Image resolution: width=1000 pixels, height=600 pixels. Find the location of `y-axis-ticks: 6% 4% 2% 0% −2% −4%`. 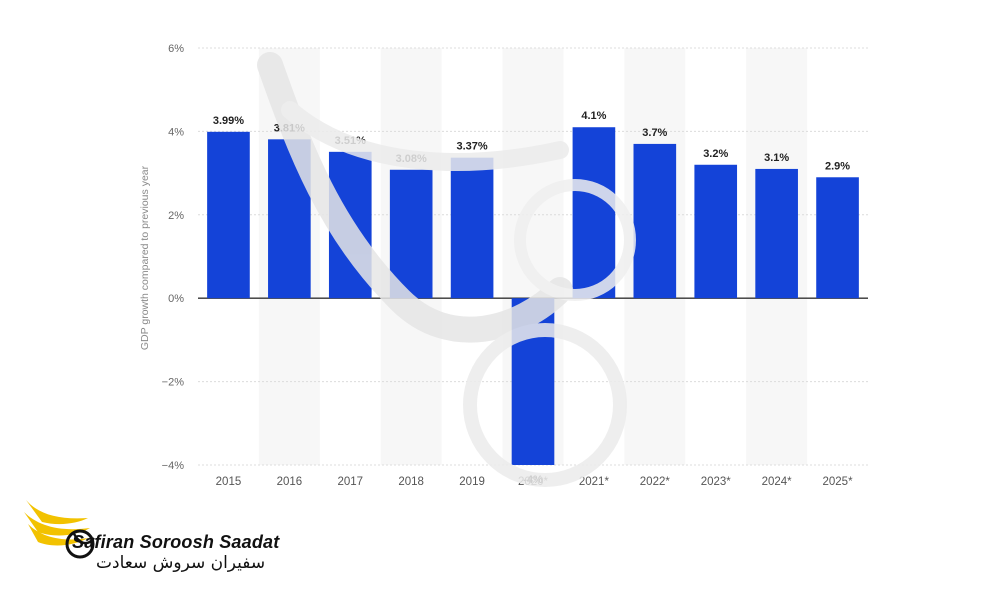

y-axis-ticks: 6% 4% 2% 0% −2% −4% is located at coordinates (173, 257).